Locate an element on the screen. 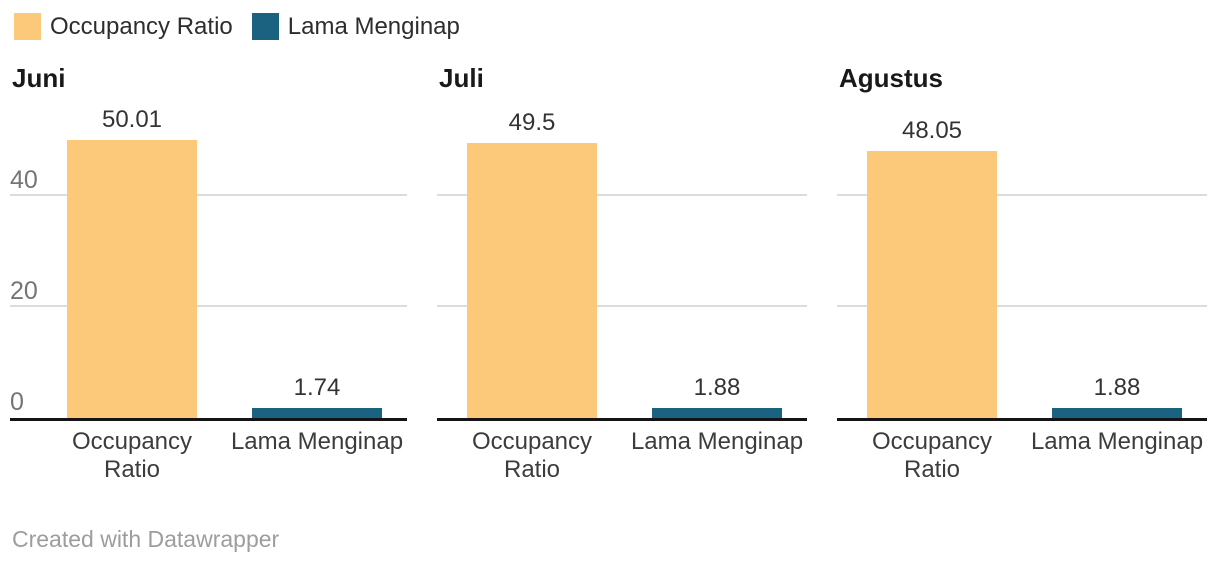  value-label-occupancy-ratio: 50.01 is located at coordinates (132, 120).